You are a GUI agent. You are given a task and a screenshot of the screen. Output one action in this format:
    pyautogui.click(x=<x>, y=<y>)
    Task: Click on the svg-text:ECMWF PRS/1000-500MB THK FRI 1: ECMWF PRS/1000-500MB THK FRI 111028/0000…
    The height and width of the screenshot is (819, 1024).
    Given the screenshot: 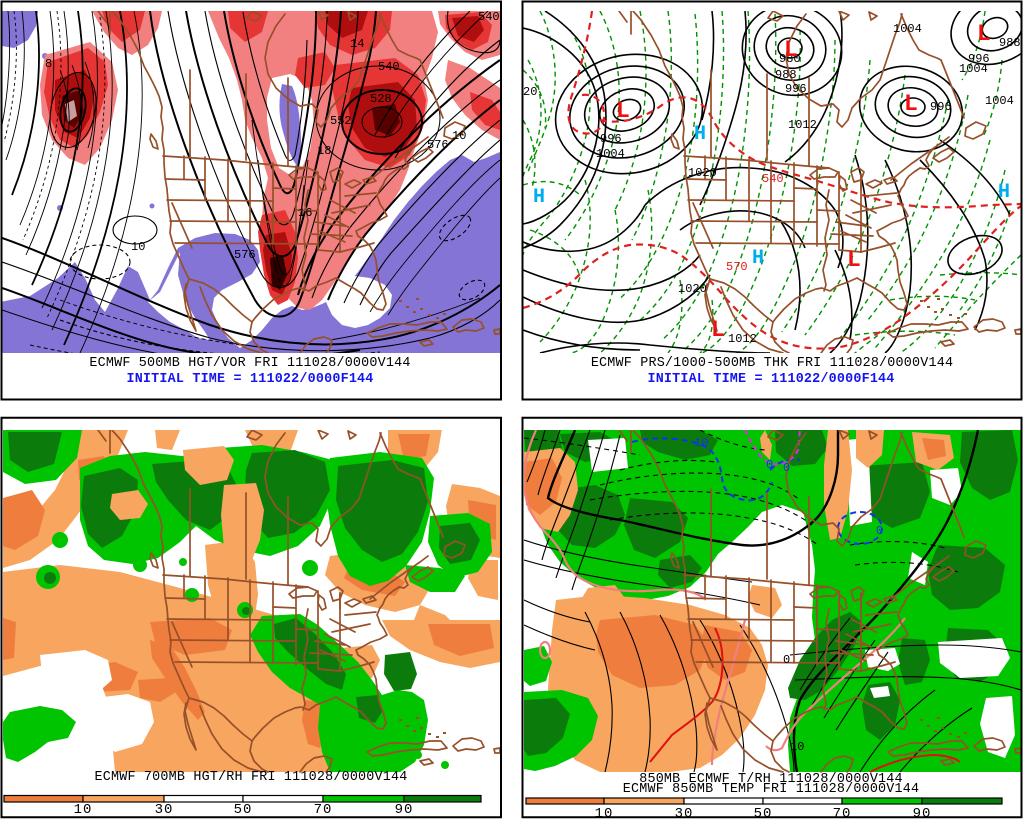 What is the action you would take?
    pyautogui.click(x=772, y=363)
    